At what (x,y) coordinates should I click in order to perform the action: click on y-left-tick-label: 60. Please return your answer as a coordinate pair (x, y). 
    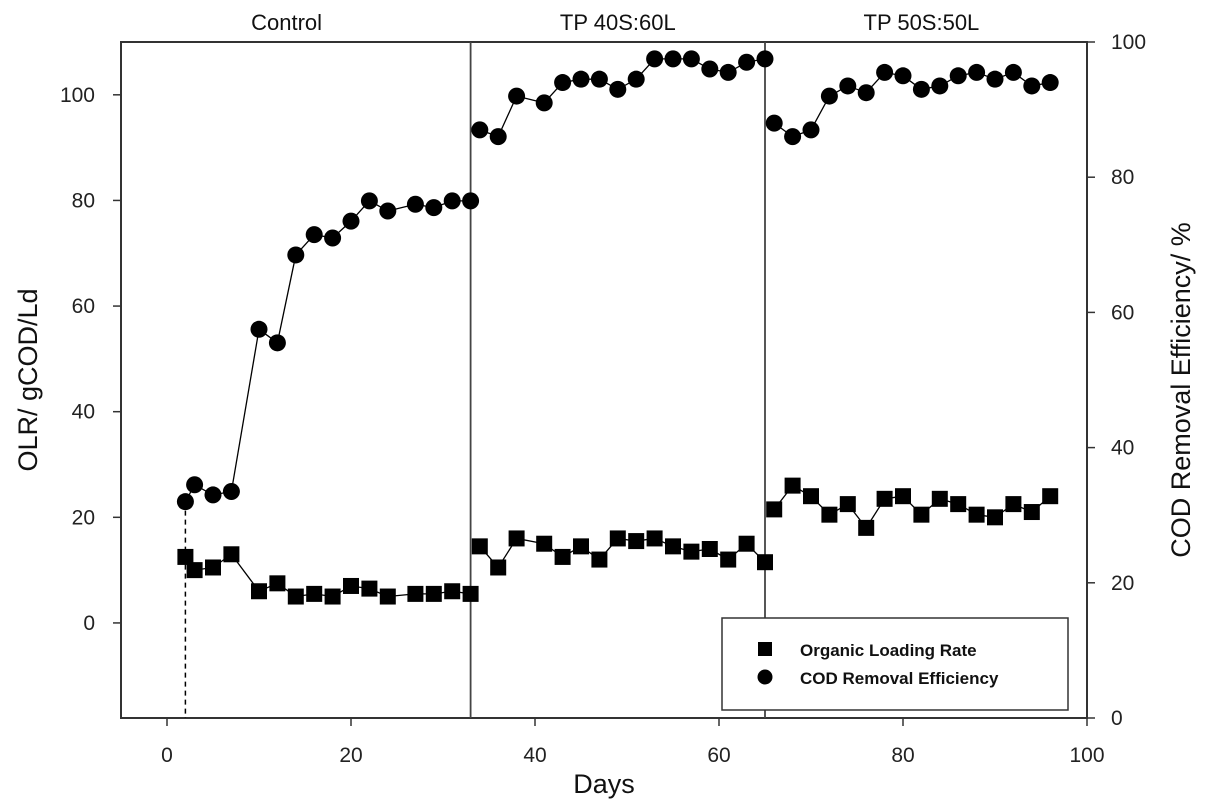
    Looking at the image, I should click on (83, 306).